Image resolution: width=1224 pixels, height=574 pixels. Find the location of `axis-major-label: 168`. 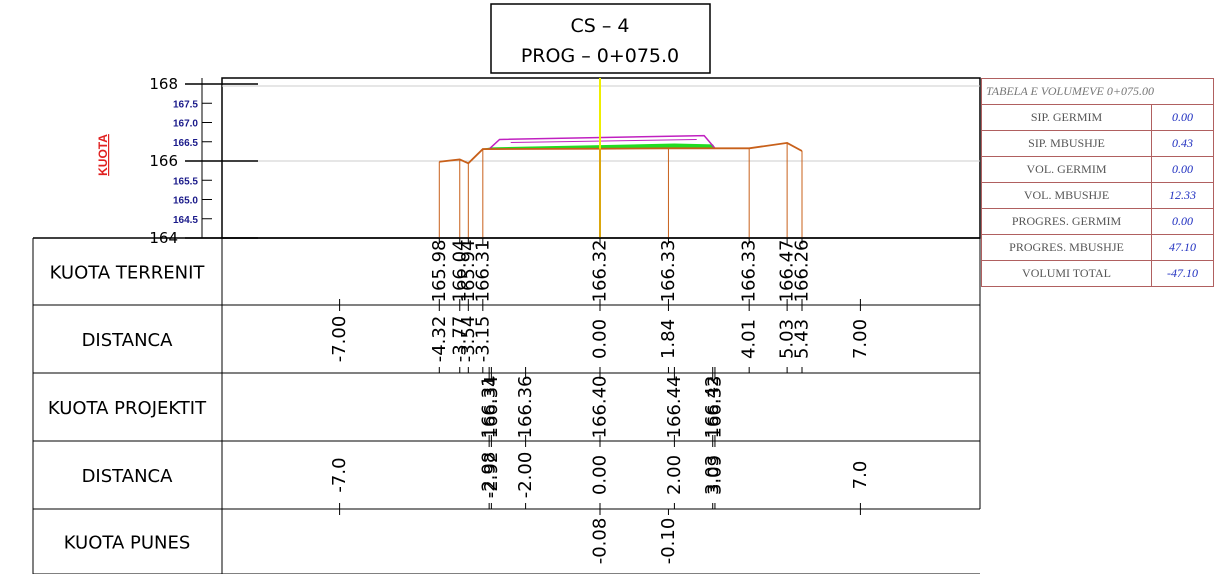

axis-major-label: 168 is located at coordinates (163, 84).